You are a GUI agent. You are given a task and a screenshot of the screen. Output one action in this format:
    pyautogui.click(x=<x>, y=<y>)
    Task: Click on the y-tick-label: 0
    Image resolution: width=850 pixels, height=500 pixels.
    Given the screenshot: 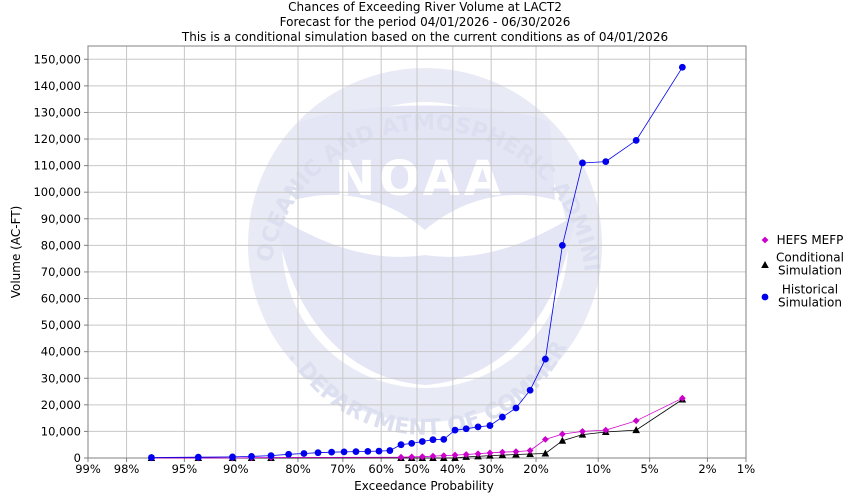 What is the action you would take?
    pyautogui.click(x=77, y=458)
    